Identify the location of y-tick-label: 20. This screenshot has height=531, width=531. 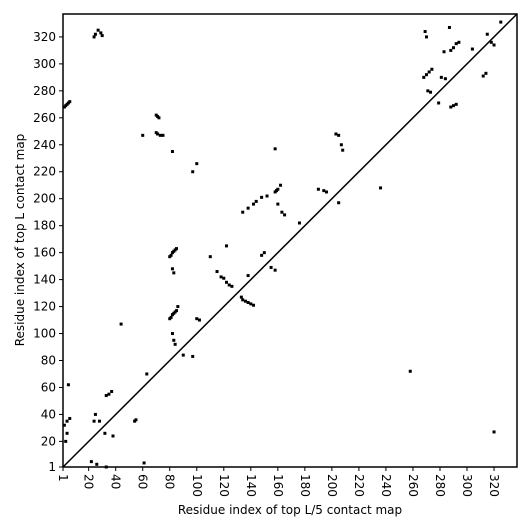
(48, 441).